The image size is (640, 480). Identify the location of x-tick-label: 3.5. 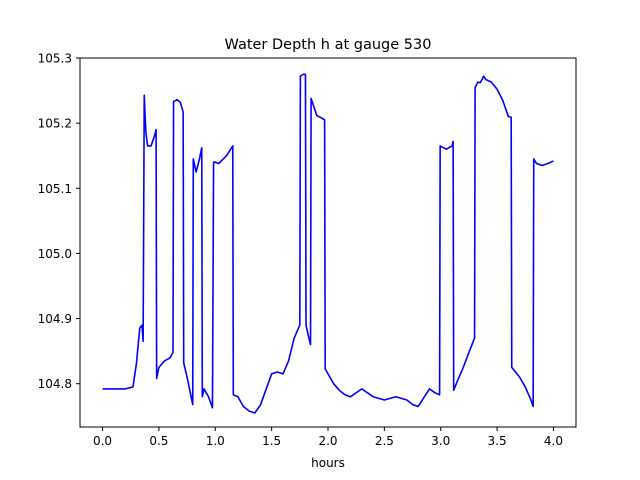
(497, 441).